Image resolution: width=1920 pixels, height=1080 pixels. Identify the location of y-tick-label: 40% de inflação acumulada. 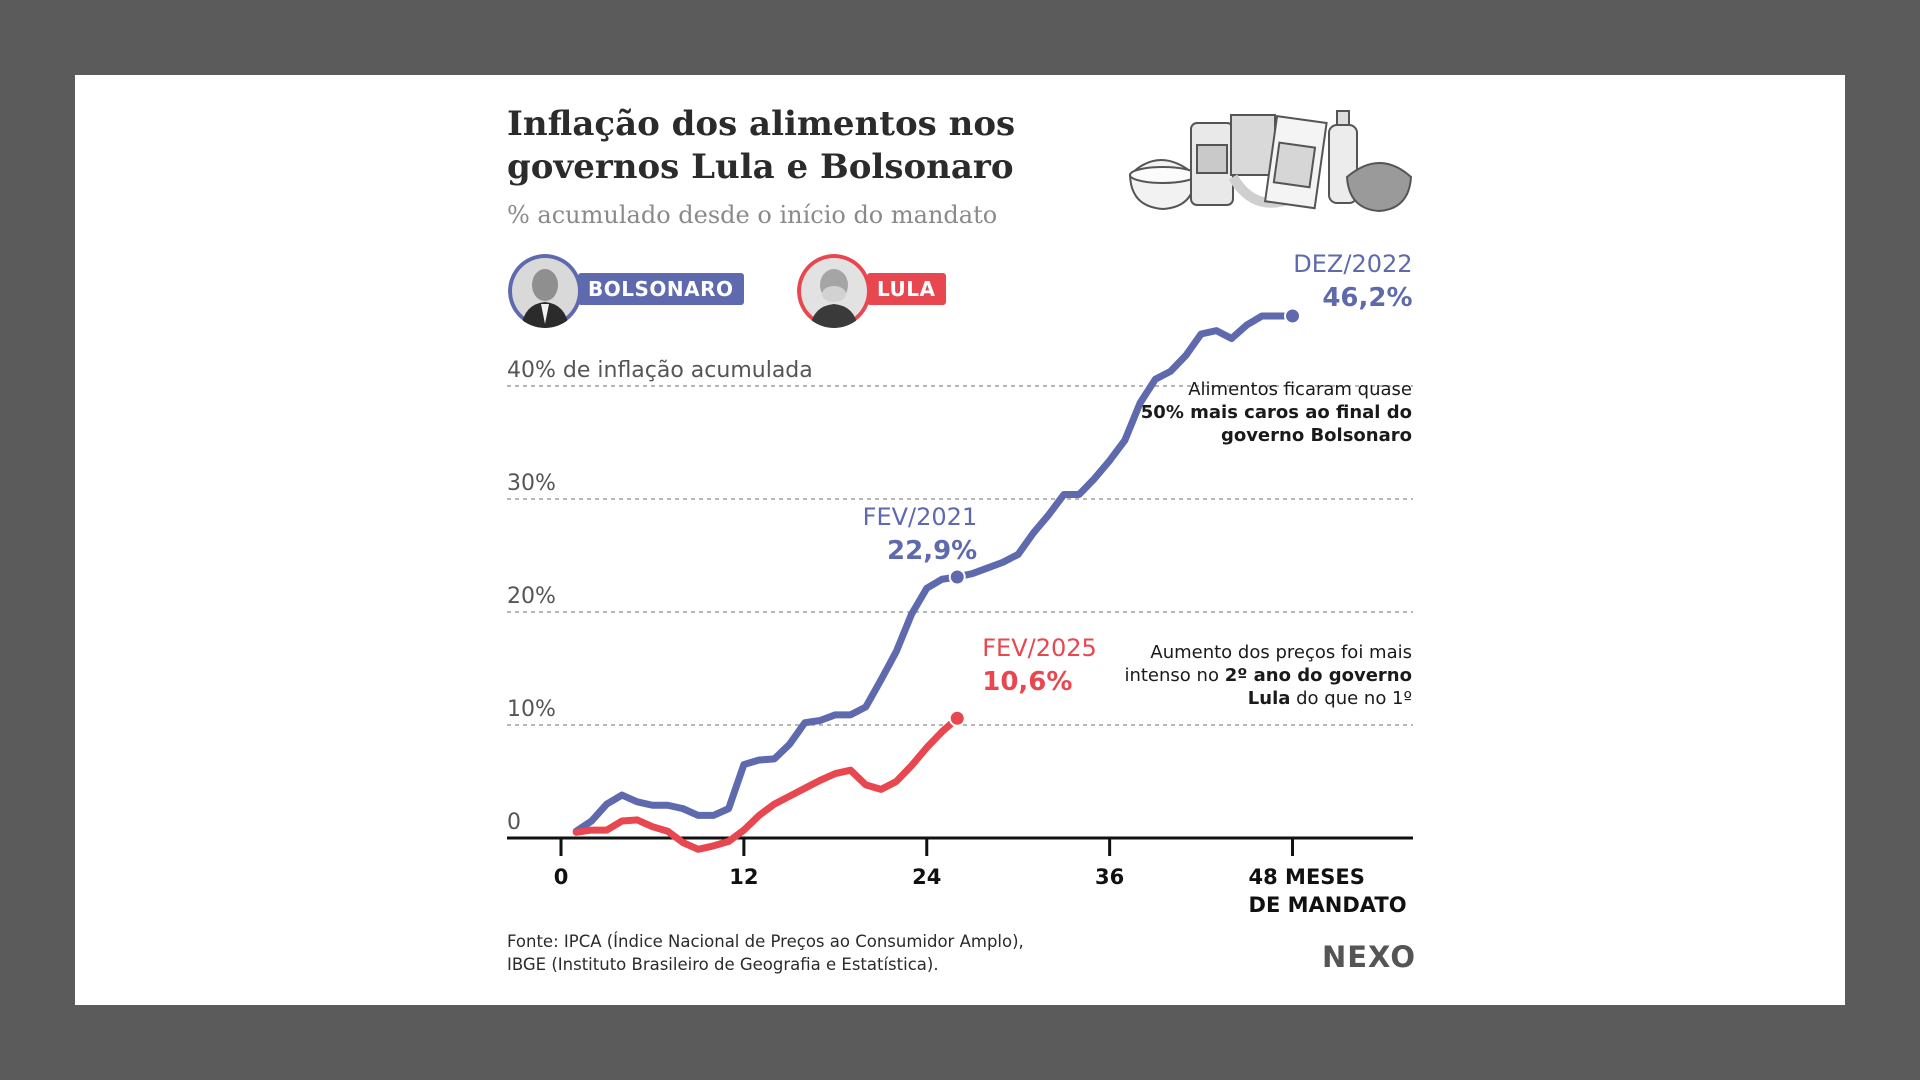
(660, 370).